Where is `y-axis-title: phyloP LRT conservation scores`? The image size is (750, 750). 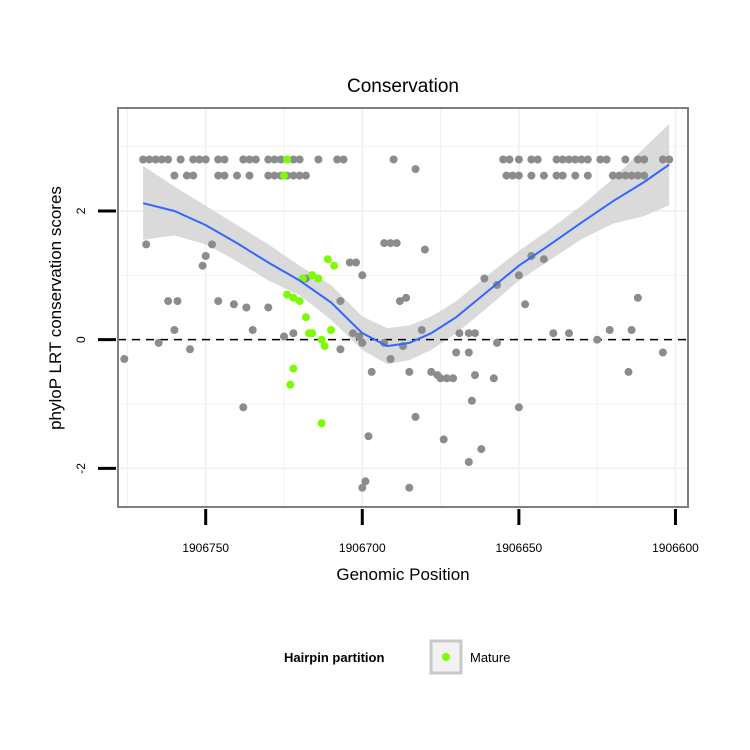
y-axis-title: phyloP LRT conservation scores is located at coordinates (55, 308).